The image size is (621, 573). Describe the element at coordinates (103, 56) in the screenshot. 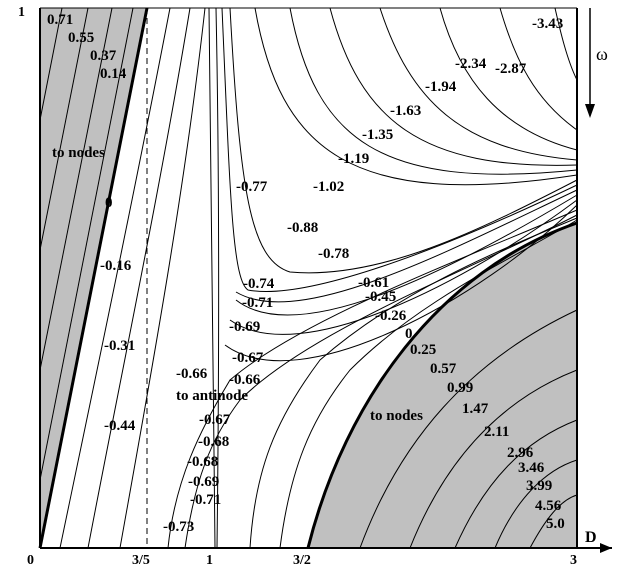

I see `contour-label: 0.37` at that location.